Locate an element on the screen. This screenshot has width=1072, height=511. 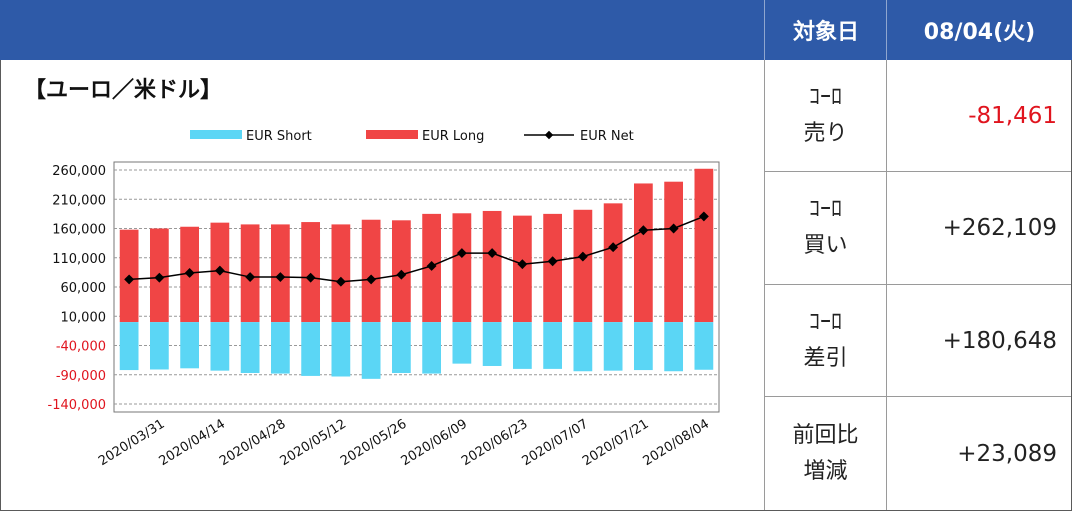
legend-label: EUR Short is located at coordinates (279, 136).